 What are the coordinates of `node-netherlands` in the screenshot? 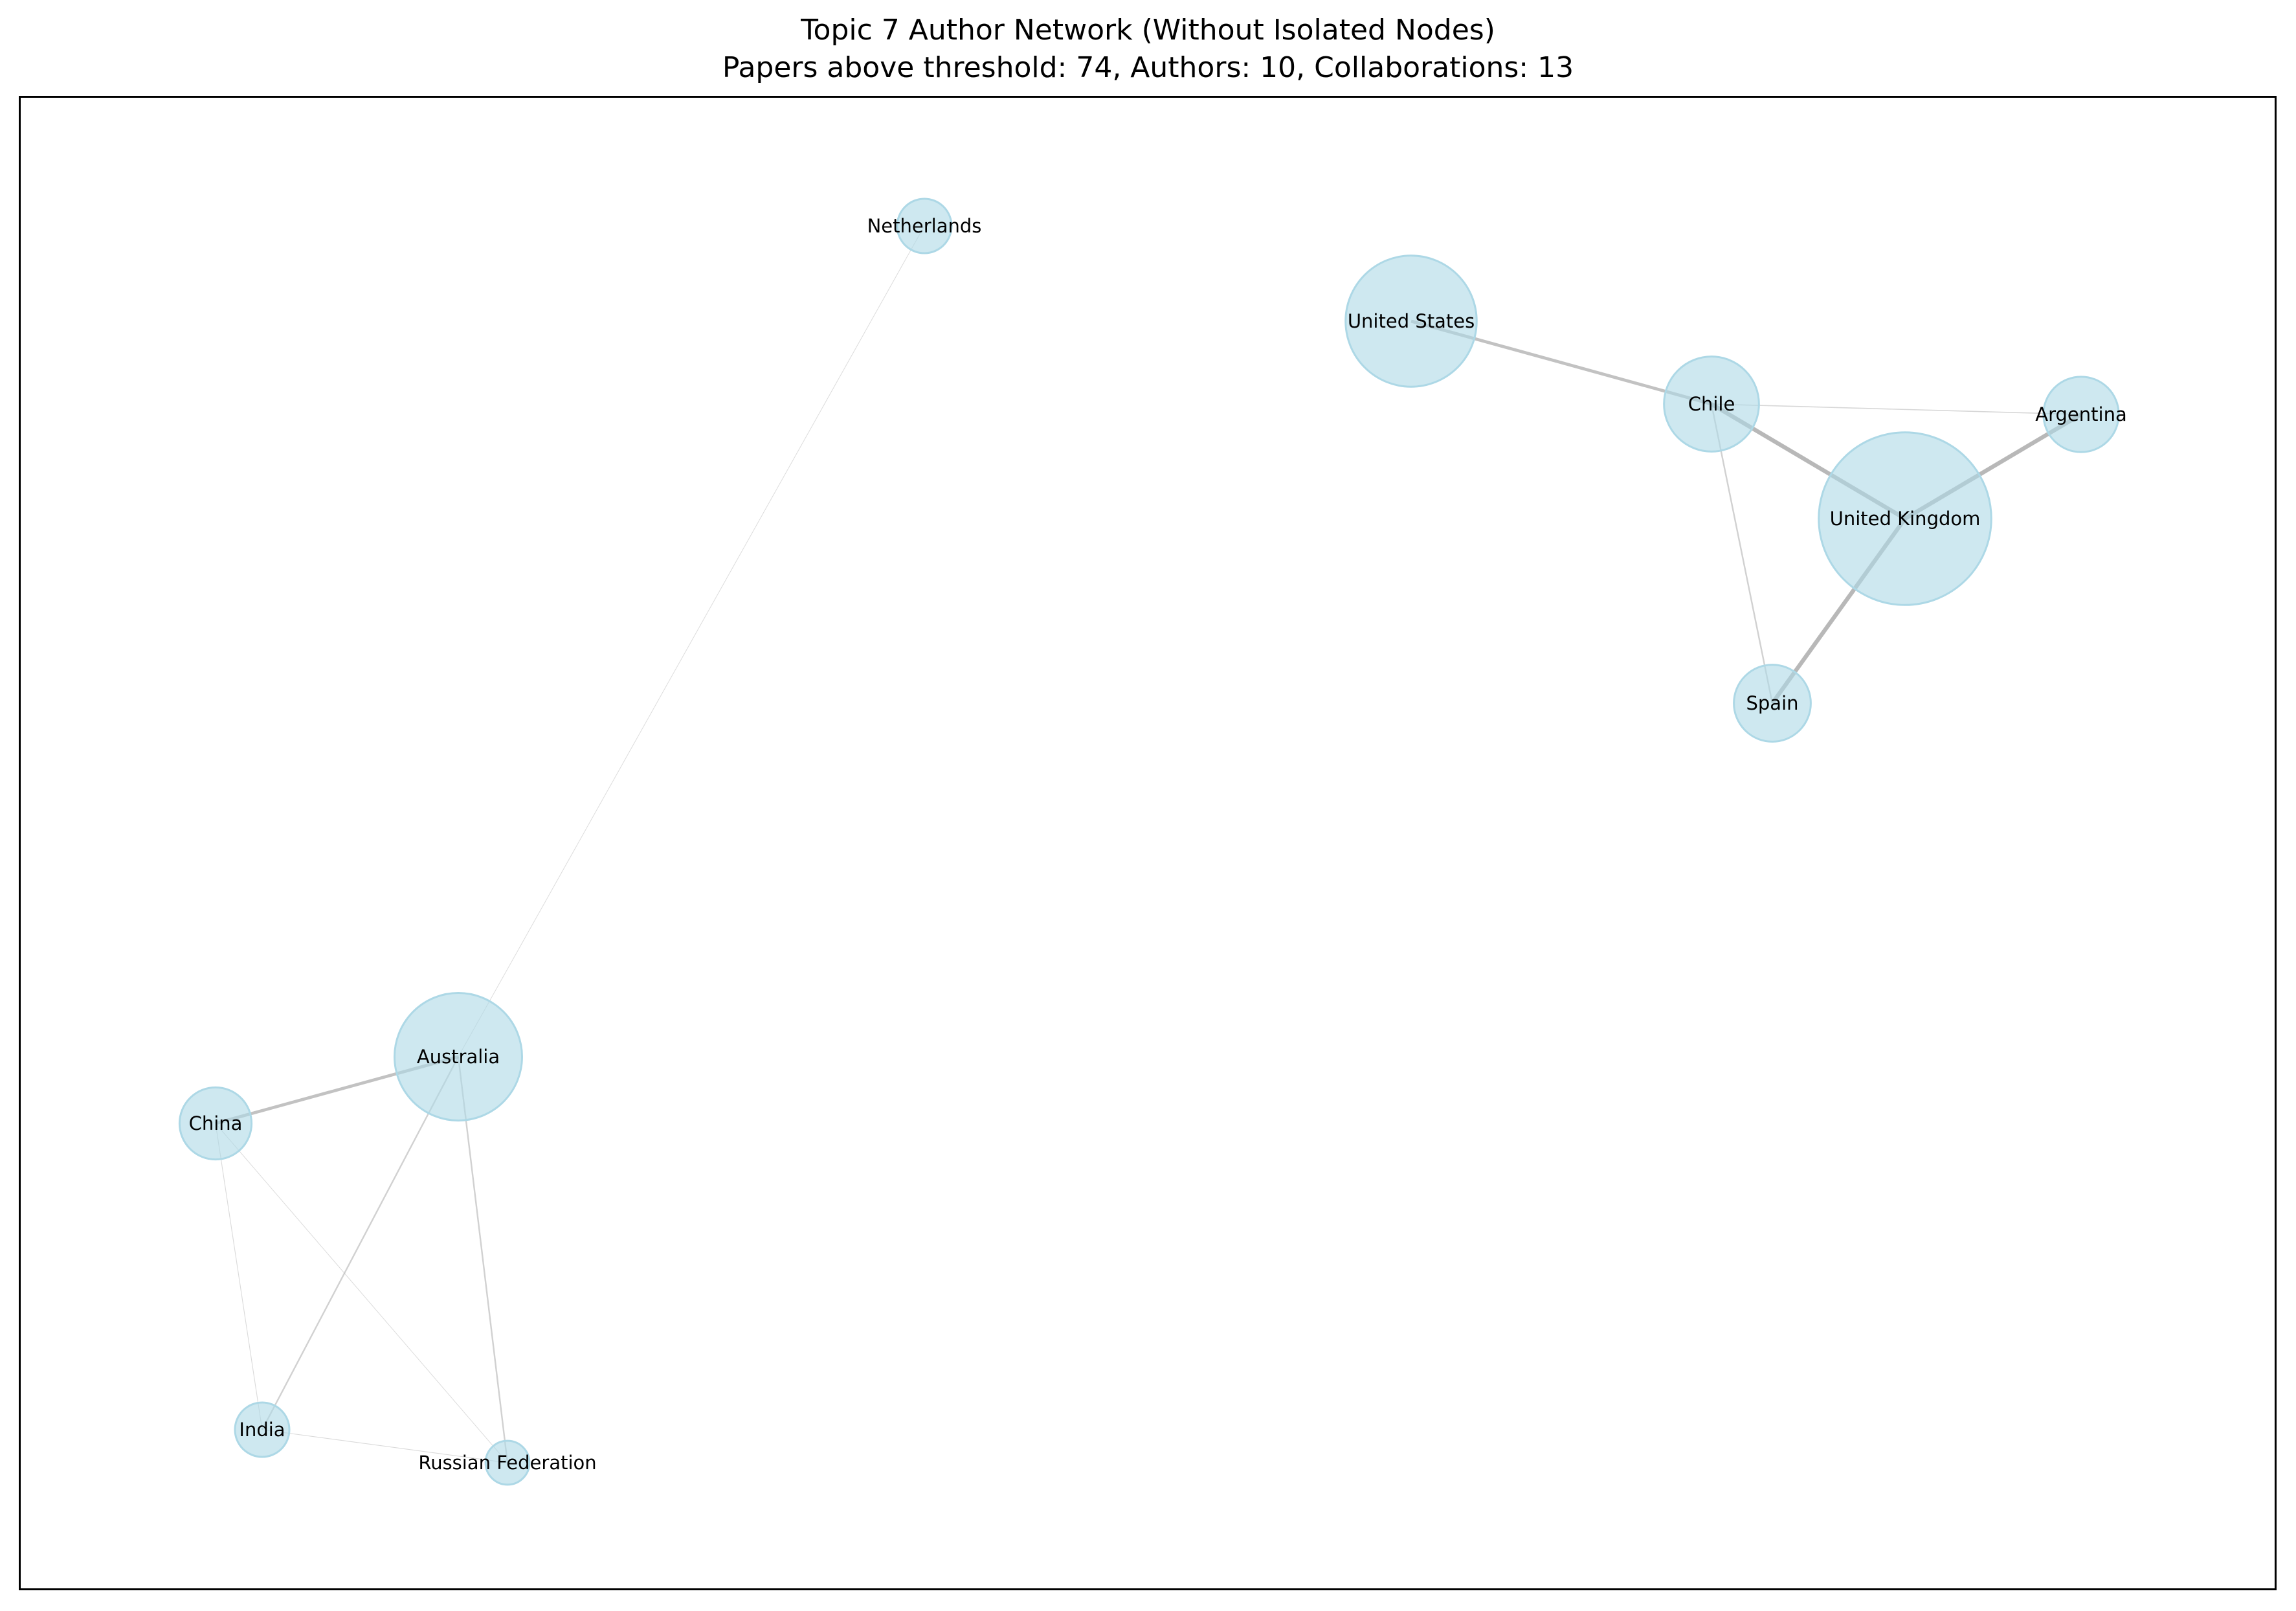 It's located at (924, 225).